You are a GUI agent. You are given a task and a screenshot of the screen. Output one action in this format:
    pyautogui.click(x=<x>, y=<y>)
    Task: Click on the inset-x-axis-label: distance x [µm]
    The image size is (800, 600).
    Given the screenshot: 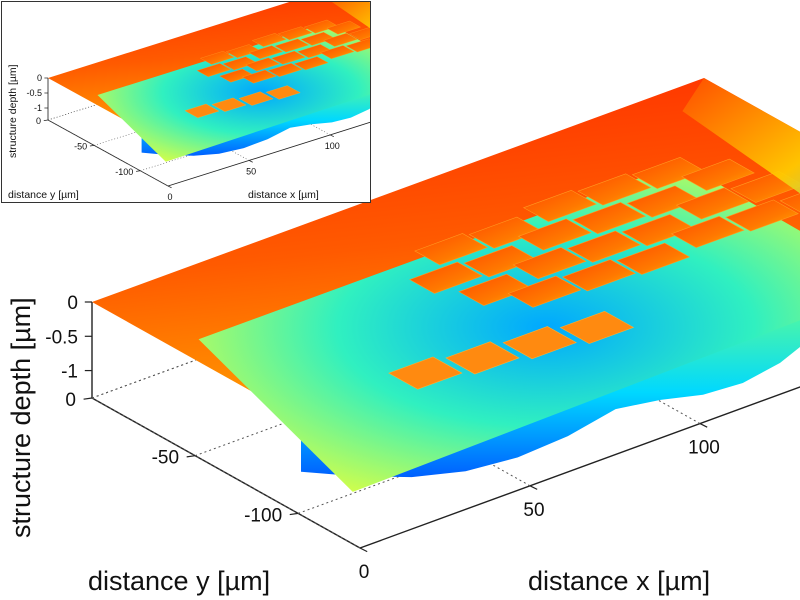 What is the action you would take?
    pyautogui.click(x=283, y=195)
    